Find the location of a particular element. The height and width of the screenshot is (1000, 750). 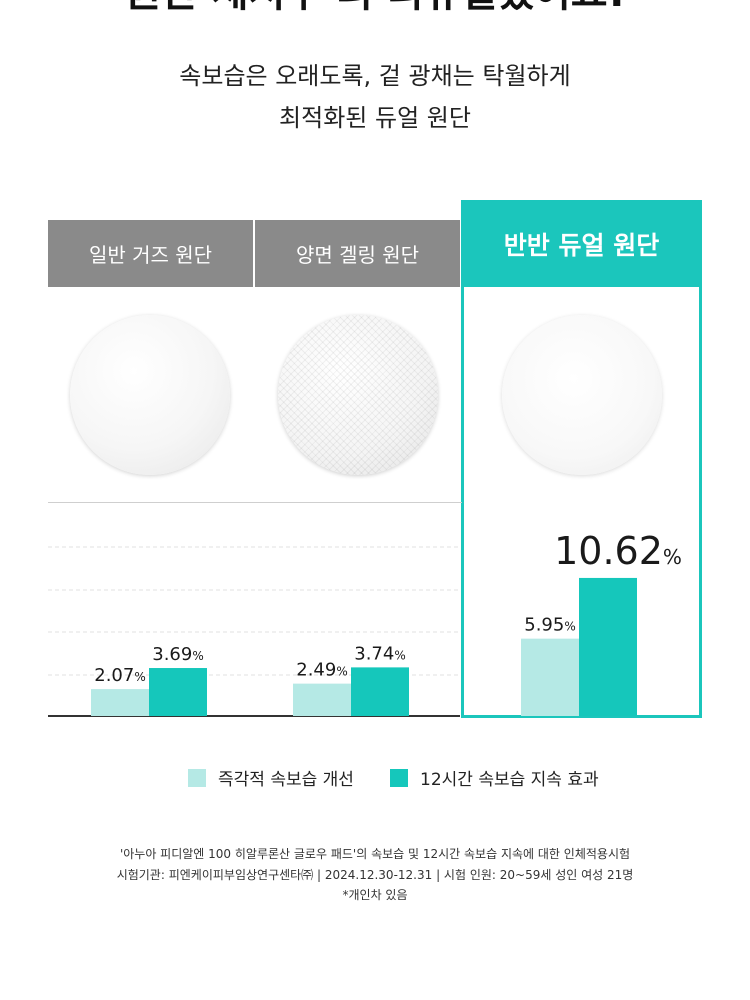

section-divider is located at coordinates (255, 502).